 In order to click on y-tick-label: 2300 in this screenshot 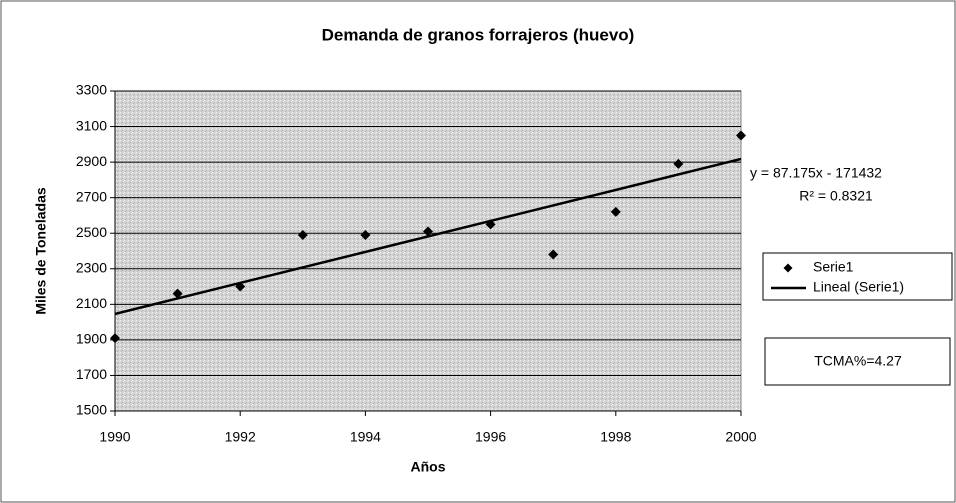, I will do `click(91, 267)`.